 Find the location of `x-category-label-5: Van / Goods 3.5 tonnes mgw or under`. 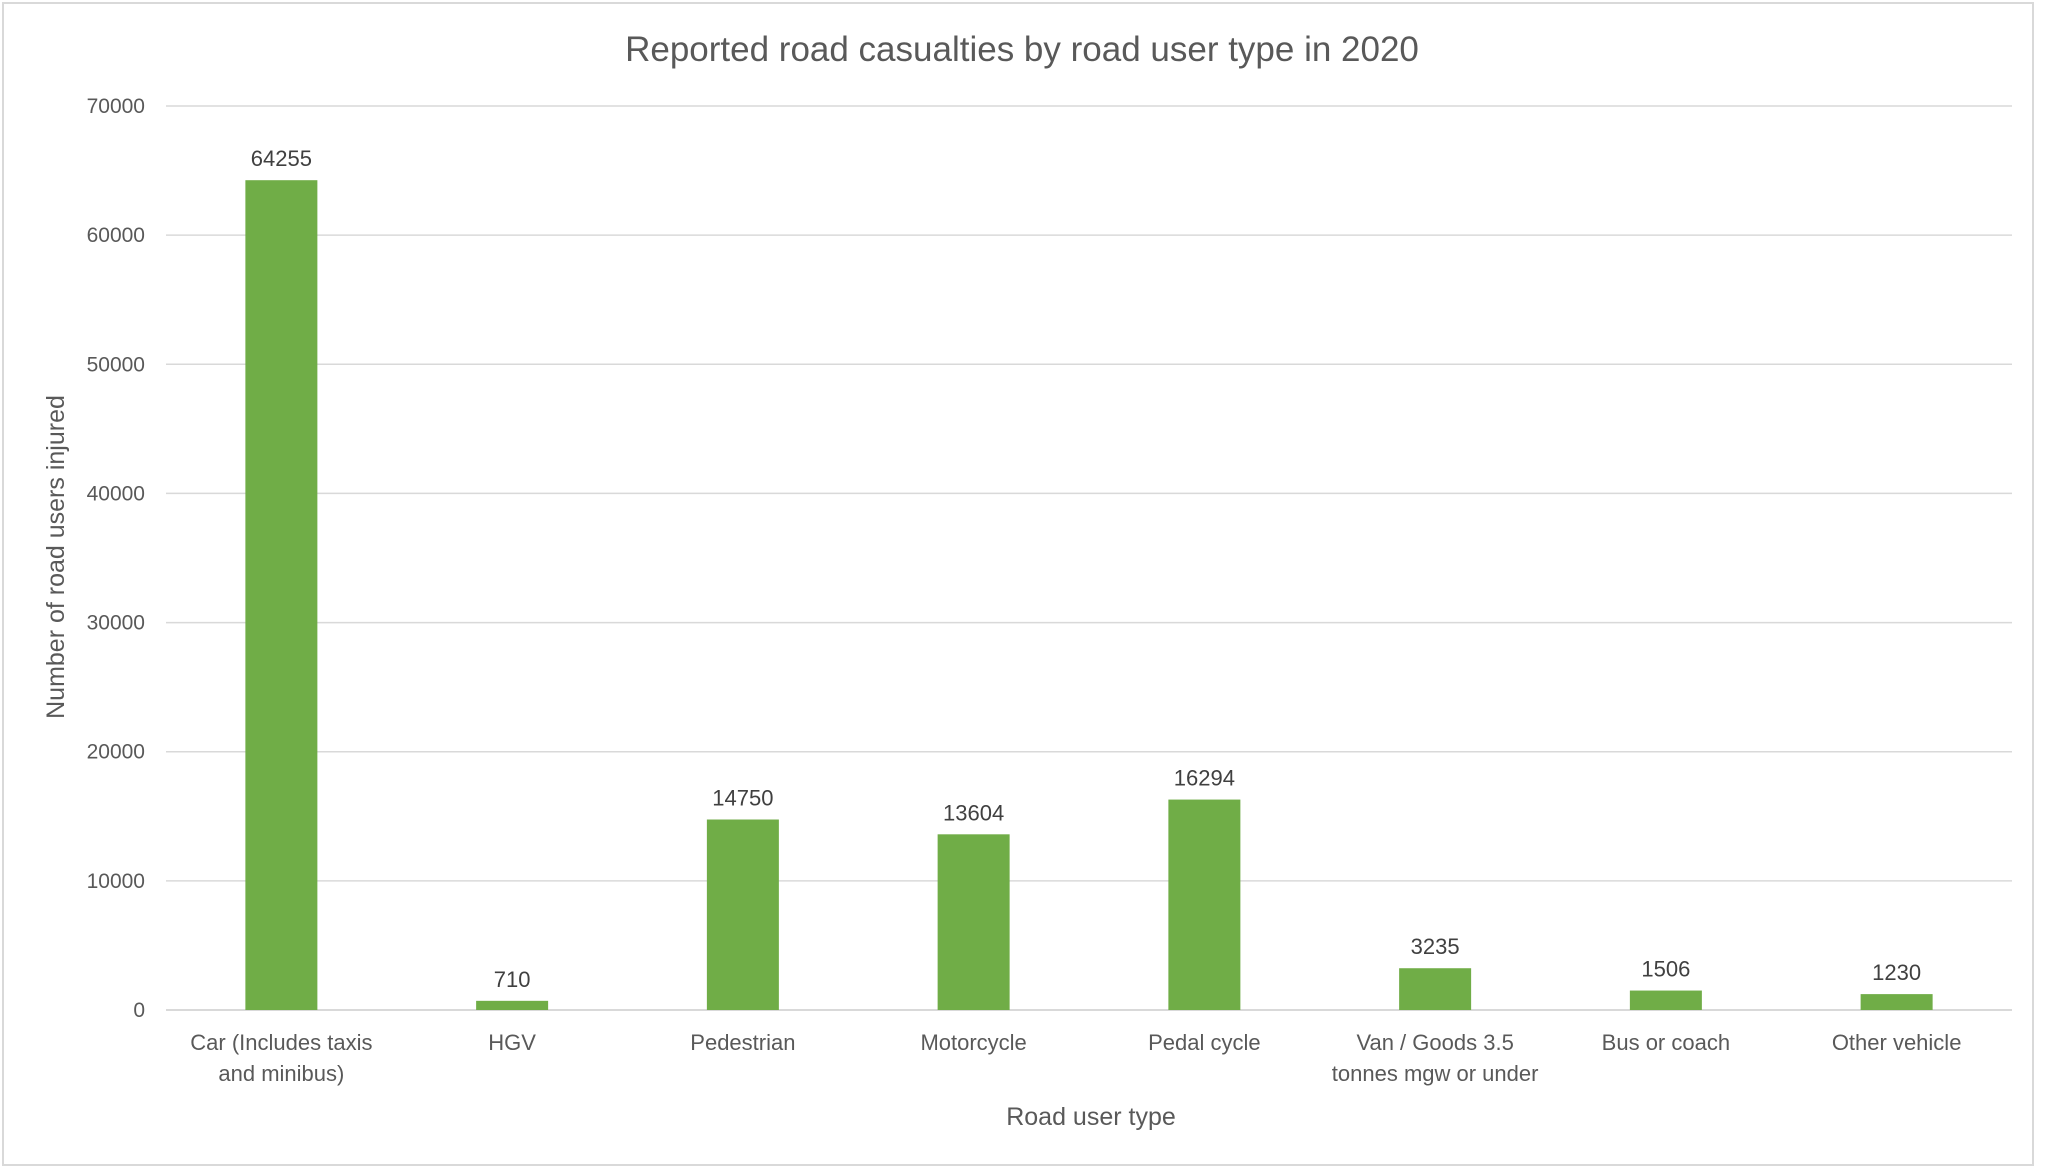

x-category-label-5: Van / Goods 3.5 tonnes mgw or under is located at coordinates (1435, 1058).